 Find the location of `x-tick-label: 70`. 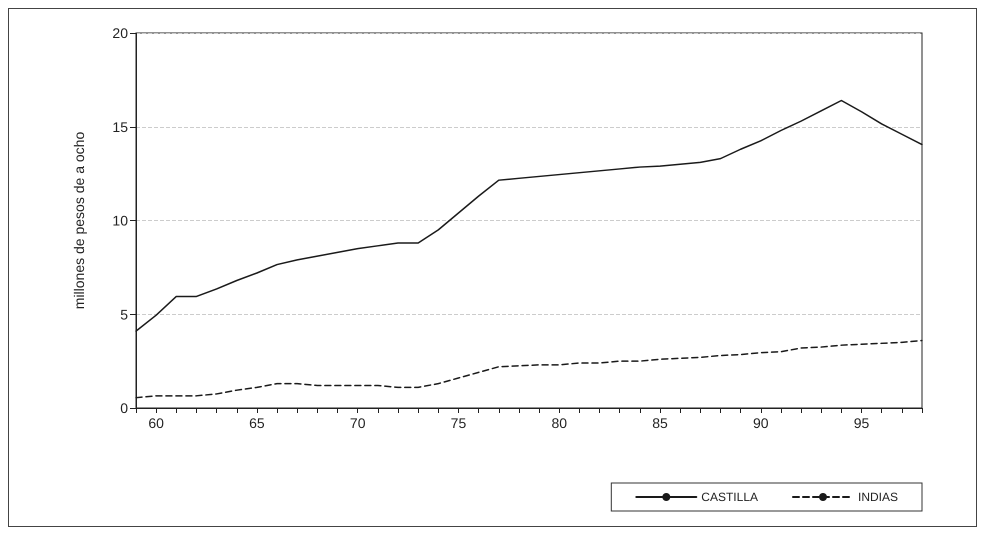

x-tick-label: 70 is located at coordinates (358, 423).